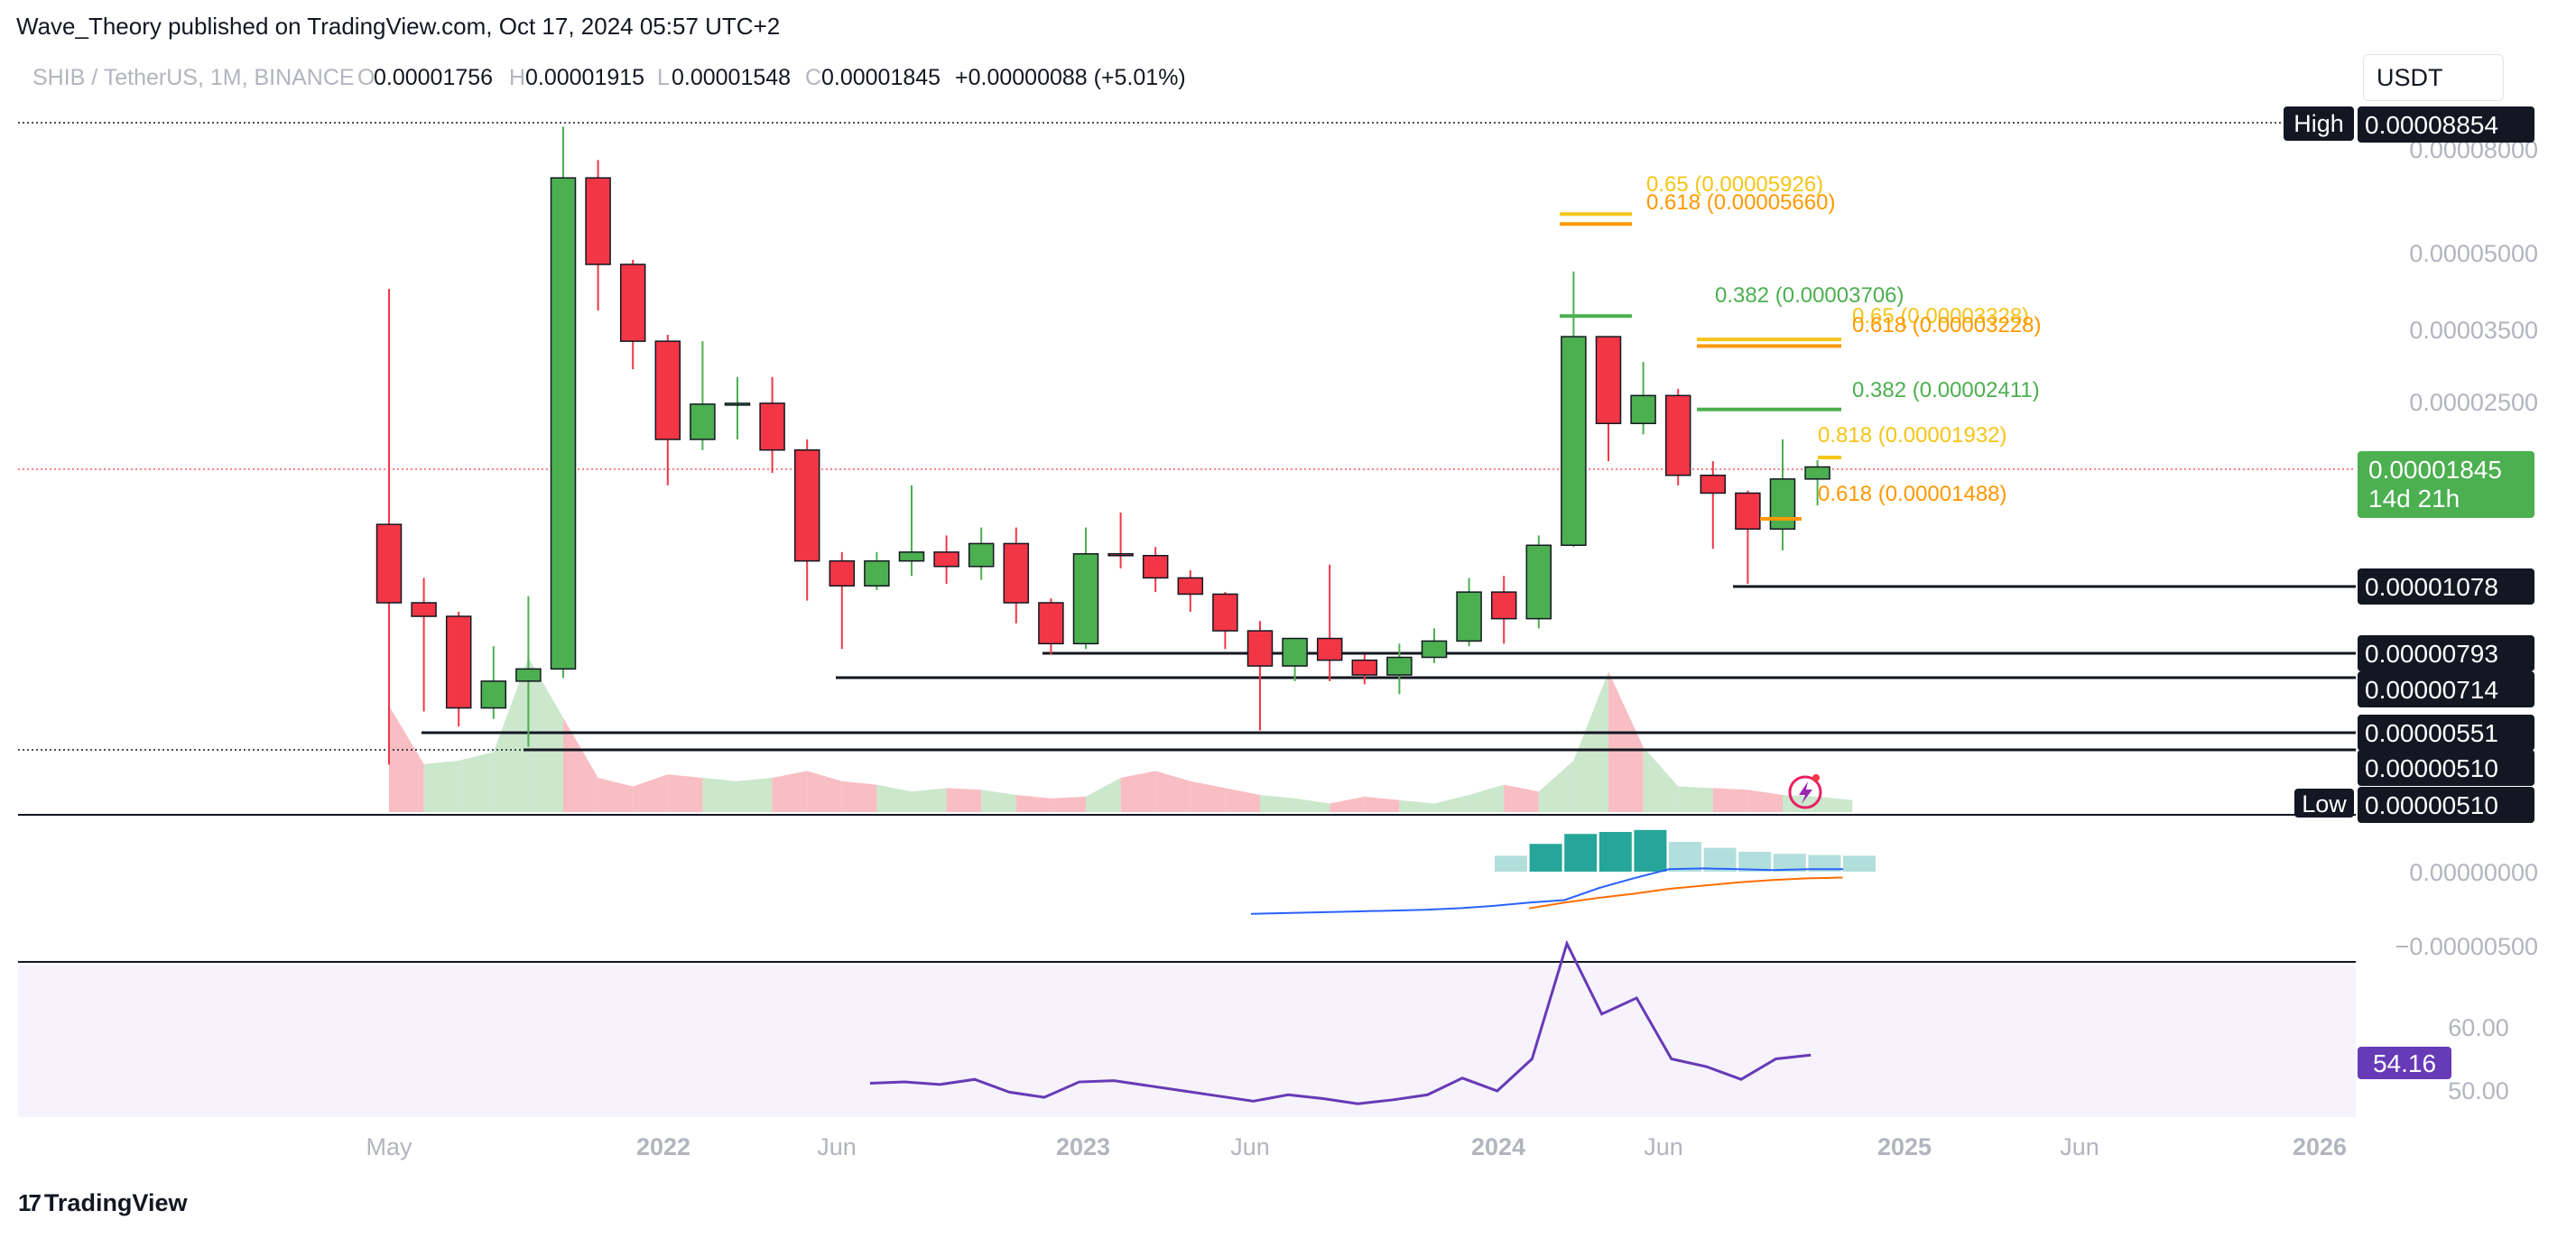 The height and width of the screenshot is (1238, 2576). I want to click on flash-icon, so click(1805, 791).